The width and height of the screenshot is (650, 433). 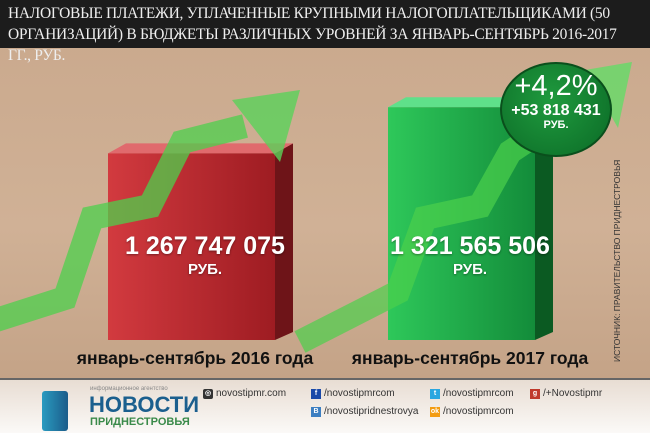 What do you see at coordinates (535, 393) in the screenshot?
I see `google-plus-icon: g` at bounding box center [535, 393].